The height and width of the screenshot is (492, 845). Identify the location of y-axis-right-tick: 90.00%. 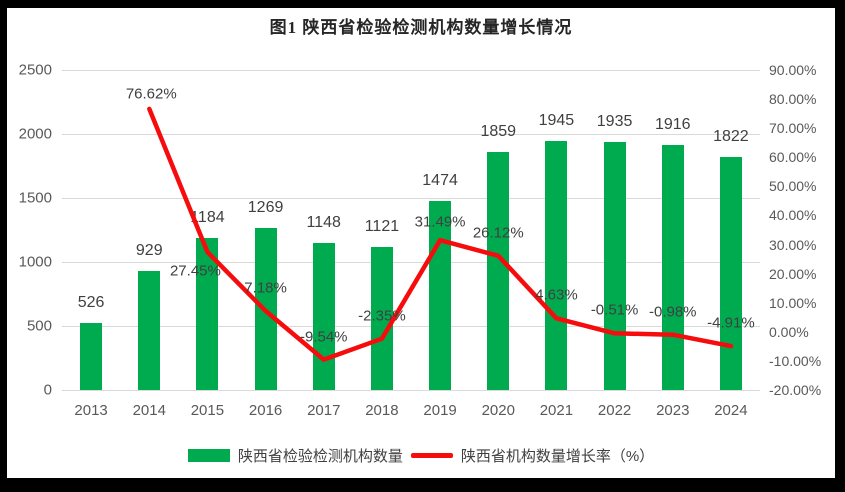
(793, 70).